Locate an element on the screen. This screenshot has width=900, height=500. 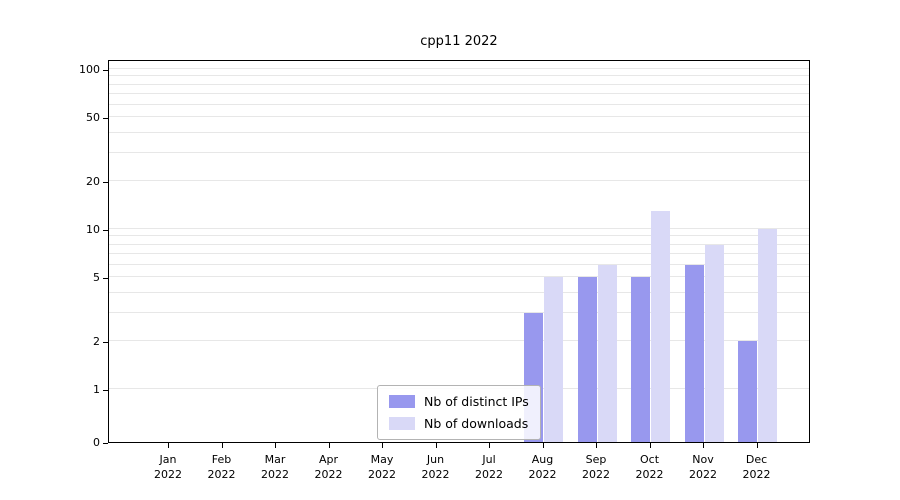
bar-downloads-aug is located at coordinates (553, 359).